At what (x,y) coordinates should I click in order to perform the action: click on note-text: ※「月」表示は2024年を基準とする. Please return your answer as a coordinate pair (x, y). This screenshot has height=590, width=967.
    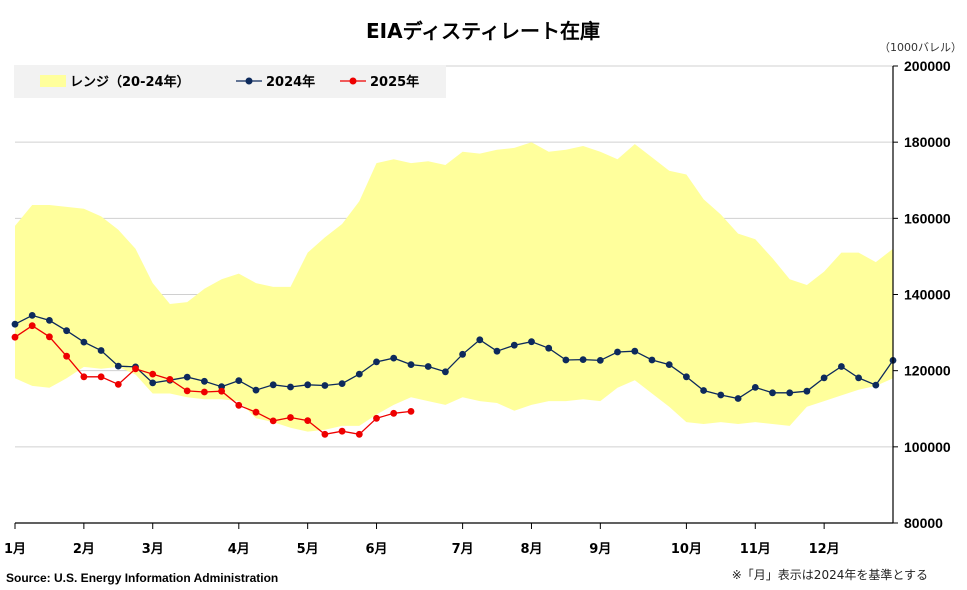
    Looking at the image, I should click on (830, 574).